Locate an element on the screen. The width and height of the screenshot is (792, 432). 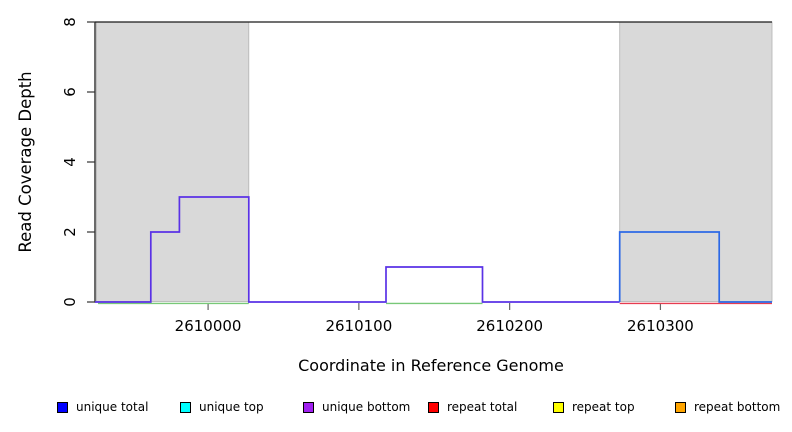
x-tick-label: 2610100 is located at coordinates (358, 326).